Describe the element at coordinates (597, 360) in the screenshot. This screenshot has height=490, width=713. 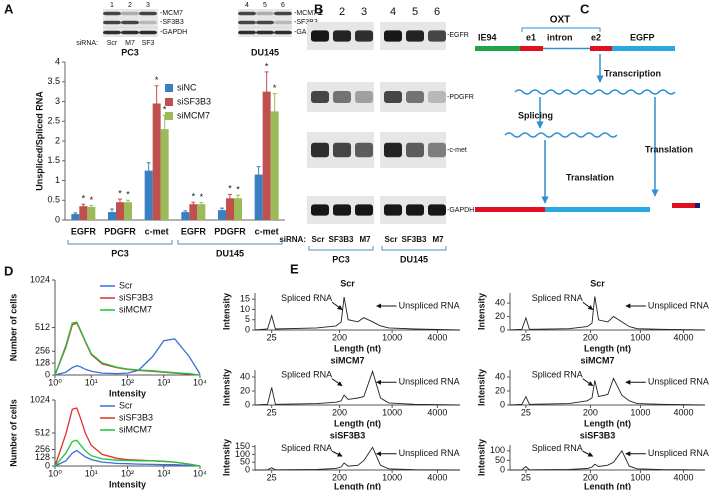
I see `chart-title: siMCM7` at that location.